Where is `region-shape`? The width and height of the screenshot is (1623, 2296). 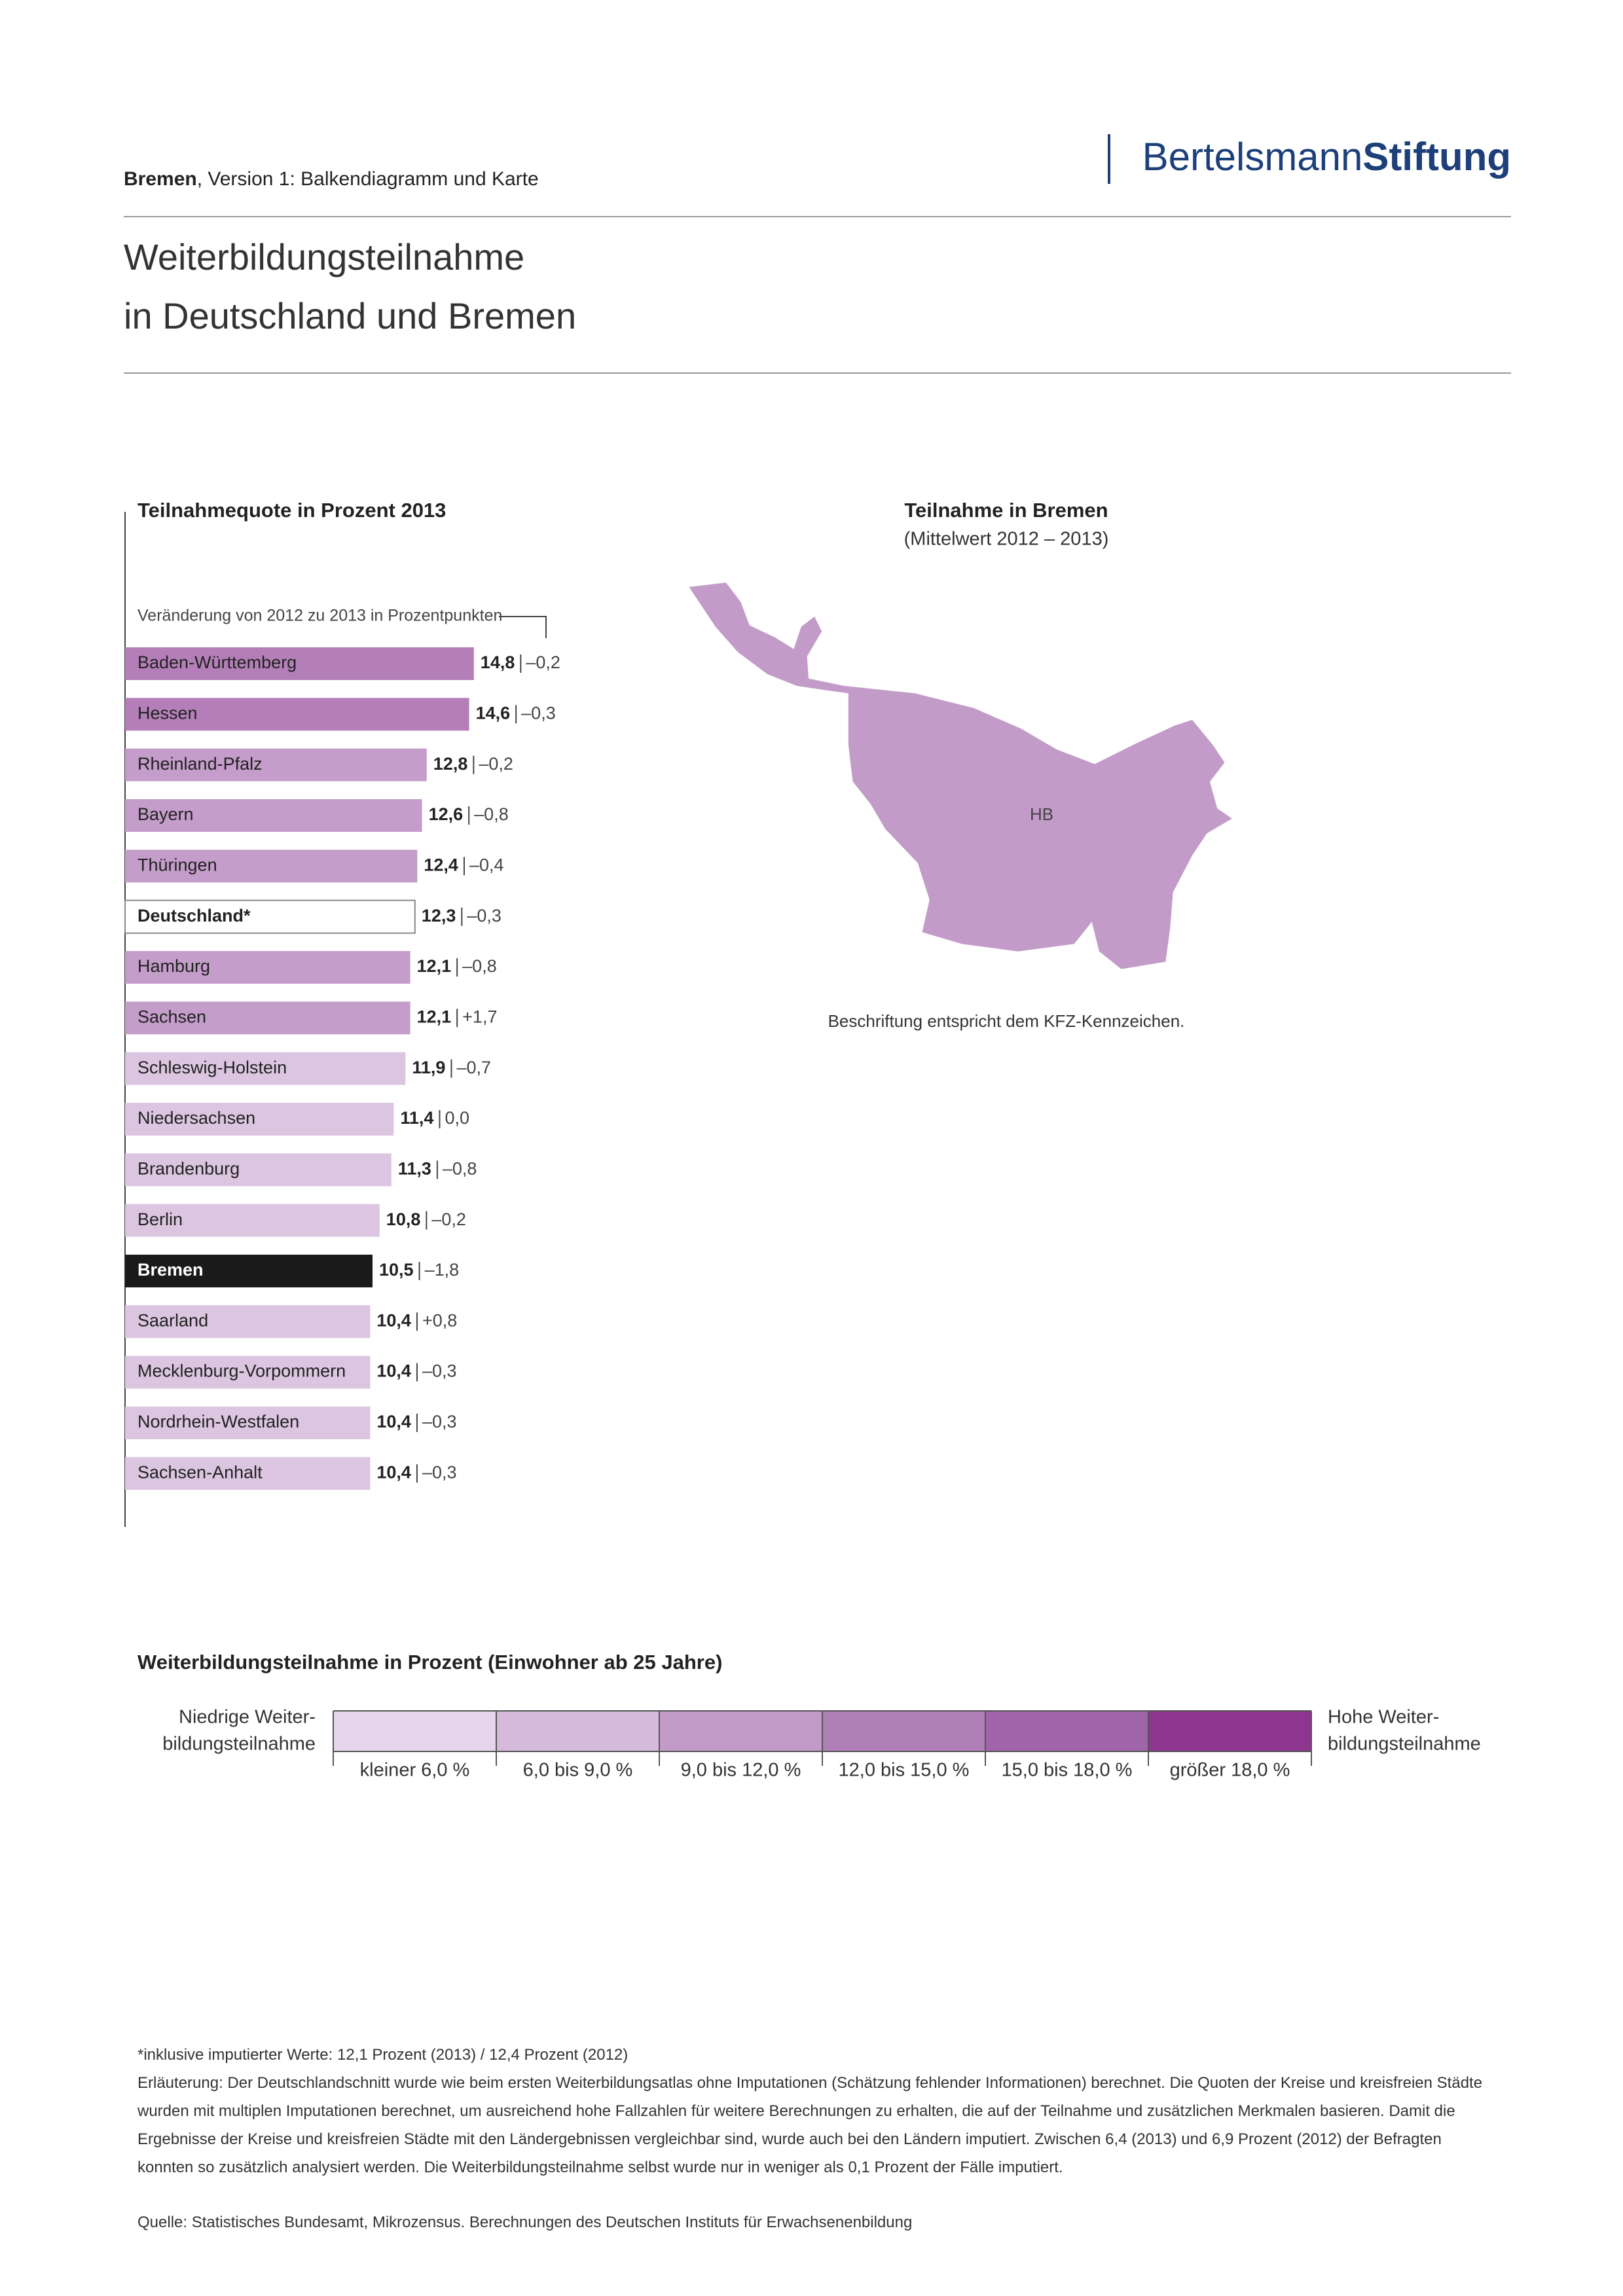 region-shape is located at coordinates (960, 776).